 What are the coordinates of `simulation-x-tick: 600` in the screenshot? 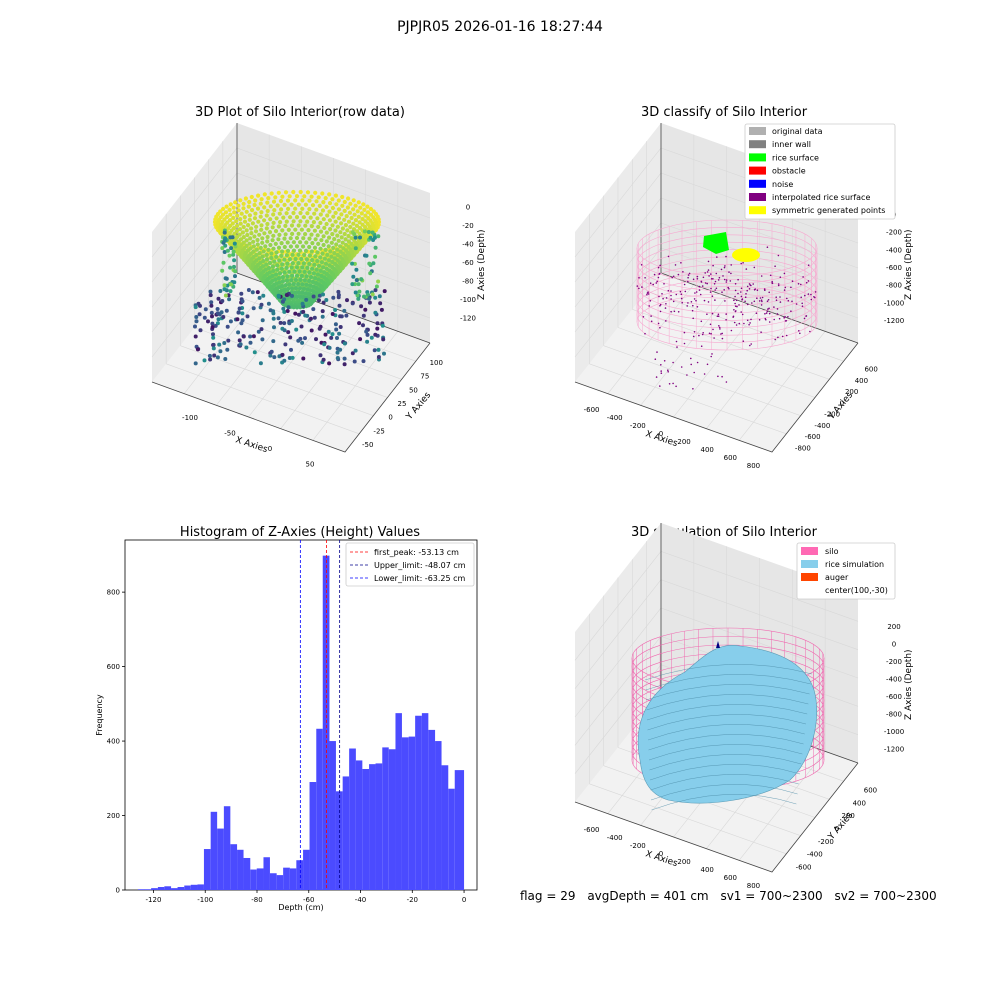 It's located at (730, 878).